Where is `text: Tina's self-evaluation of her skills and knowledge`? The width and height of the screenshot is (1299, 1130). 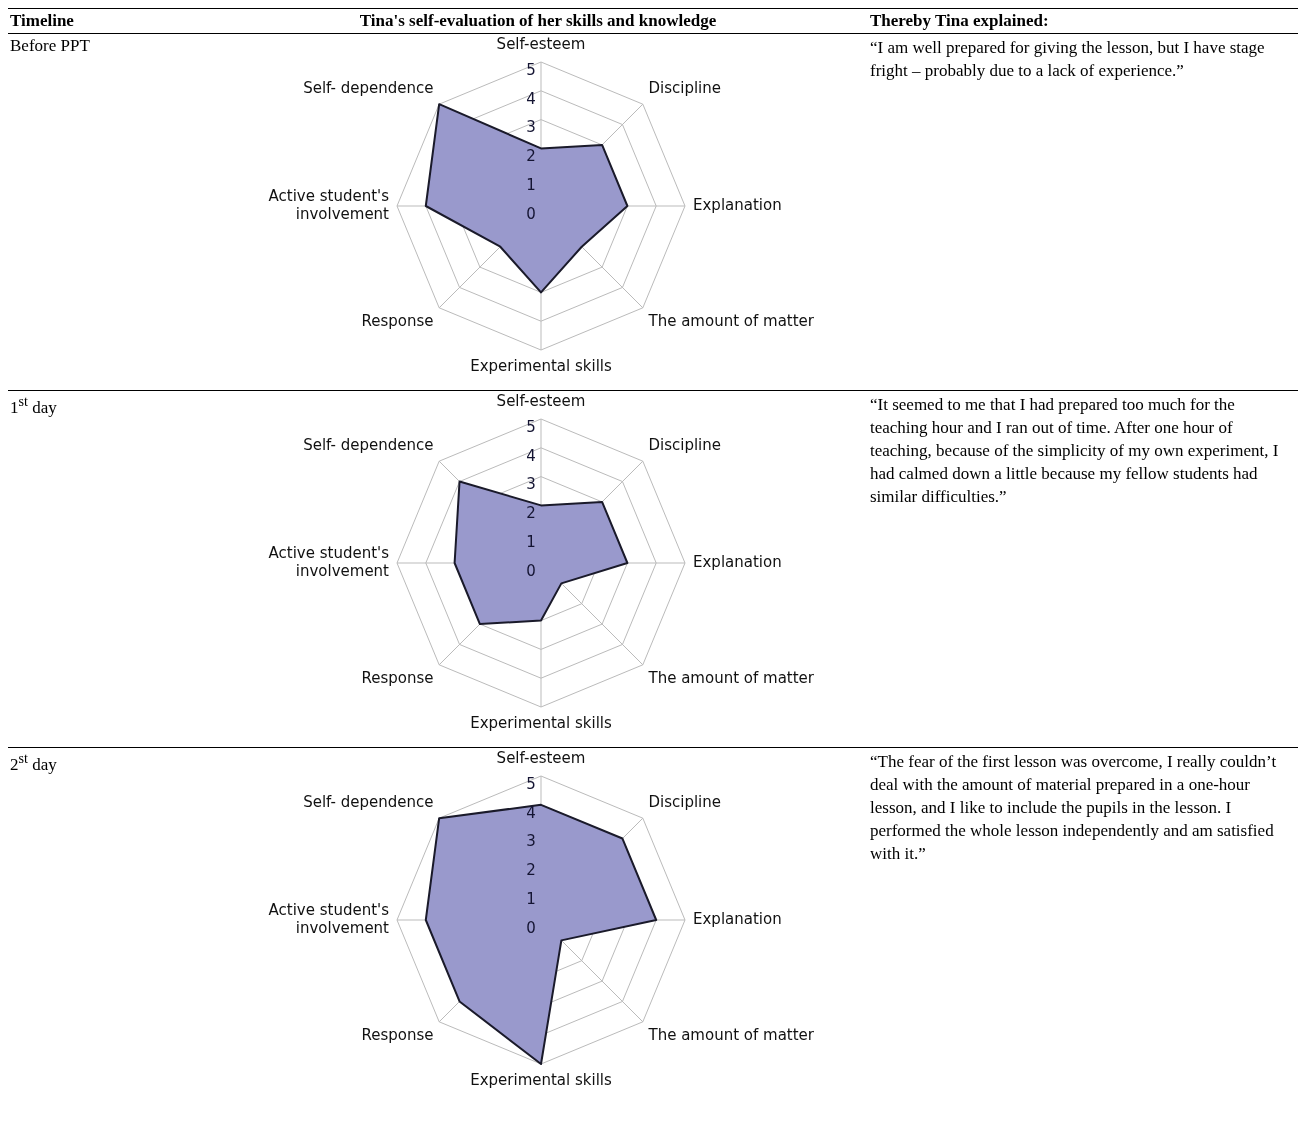
text: Tina's self-evaluation of her skills and knowledge is located at coordinates (538, 21).